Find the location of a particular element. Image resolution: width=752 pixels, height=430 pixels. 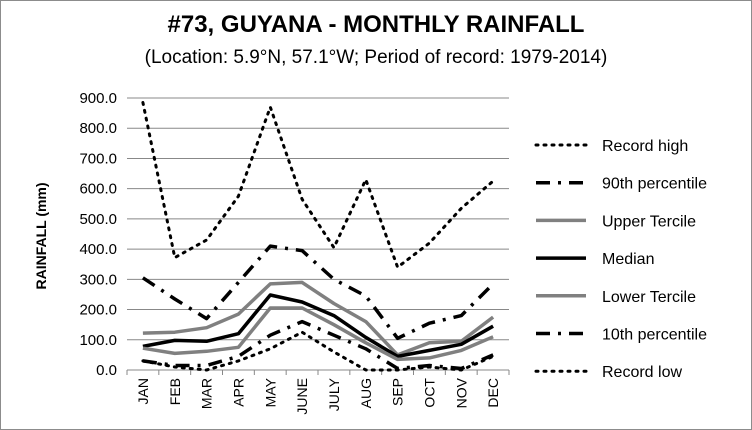

series-line-median is located at coordinates (318, 326).